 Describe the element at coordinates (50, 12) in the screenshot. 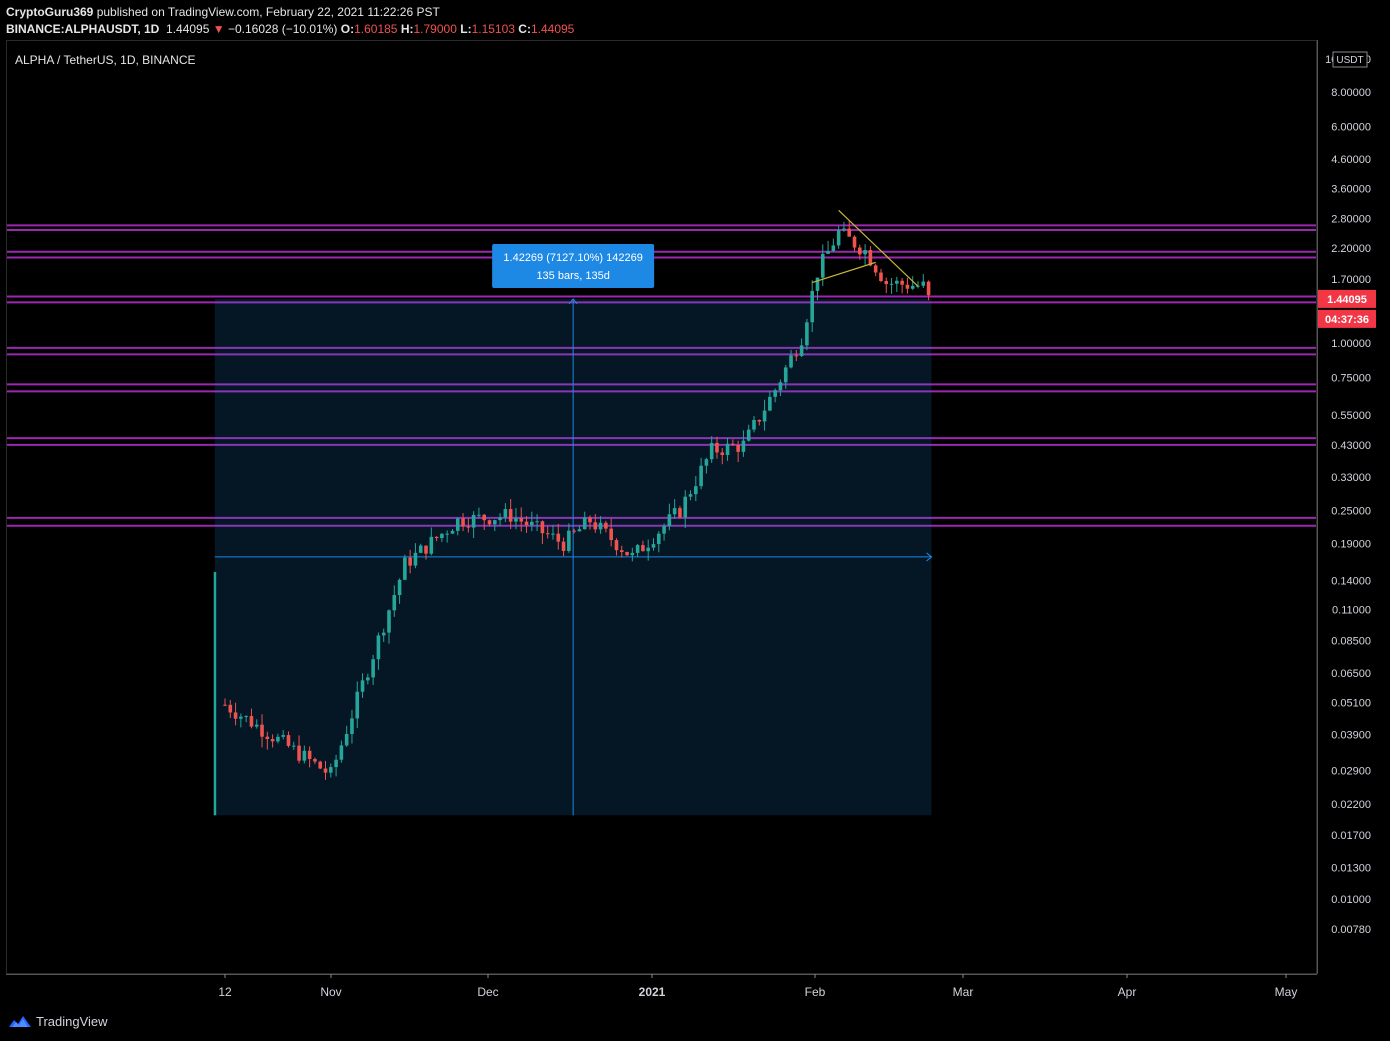

I see `author-name: CryptoGuru369` at that location.